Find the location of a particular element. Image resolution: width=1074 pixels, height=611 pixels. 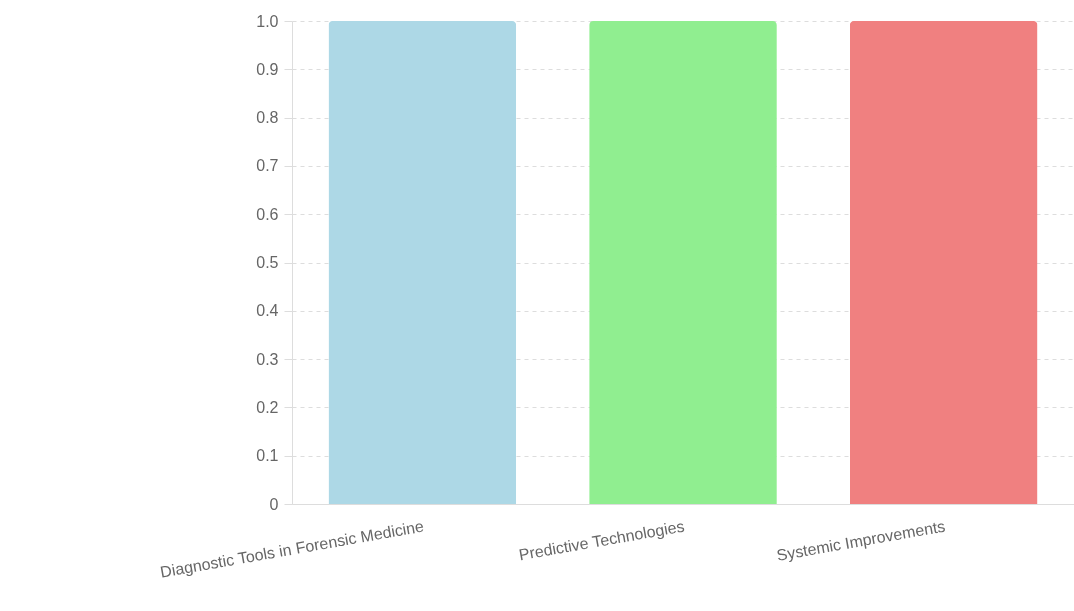

y-tick-label: 0 is located at coordinates (274, 504).